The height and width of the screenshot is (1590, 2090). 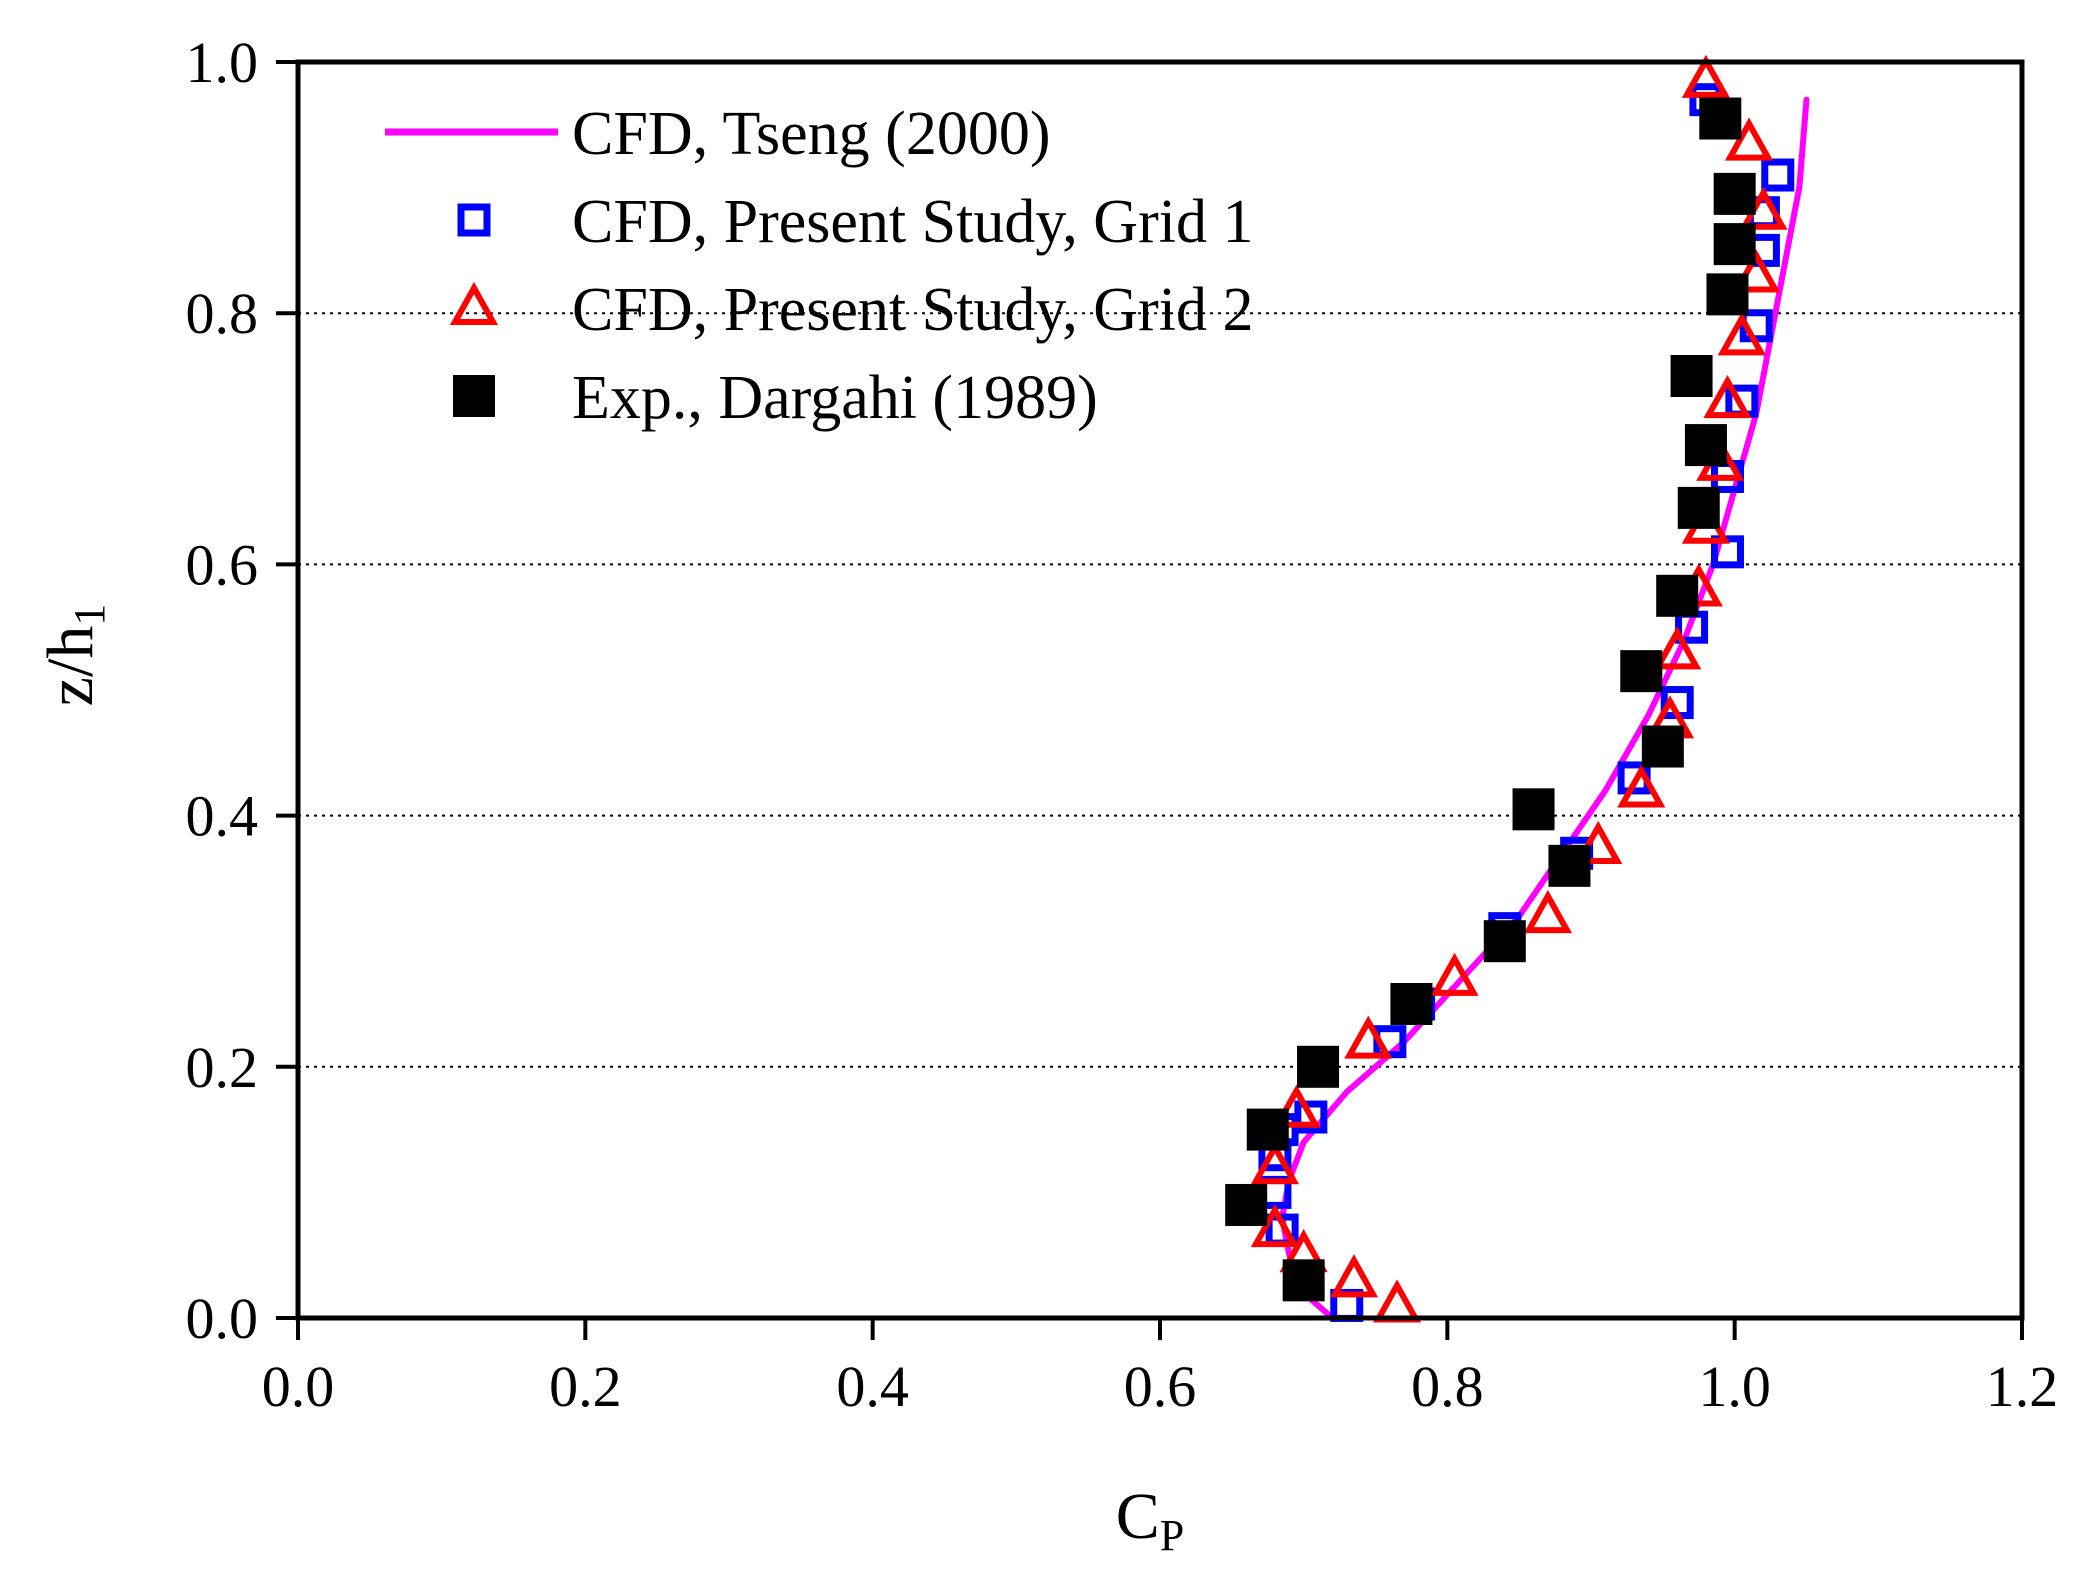 What do you see at coordinates (222, 62) in the screenshot?
I see `y-tick-label: 1.0` at bounding box center [222, 62].